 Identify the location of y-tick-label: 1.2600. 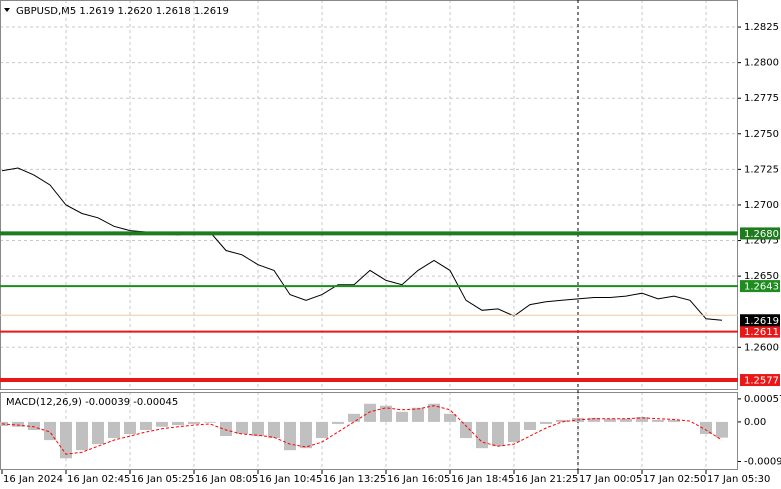
(761, 347).